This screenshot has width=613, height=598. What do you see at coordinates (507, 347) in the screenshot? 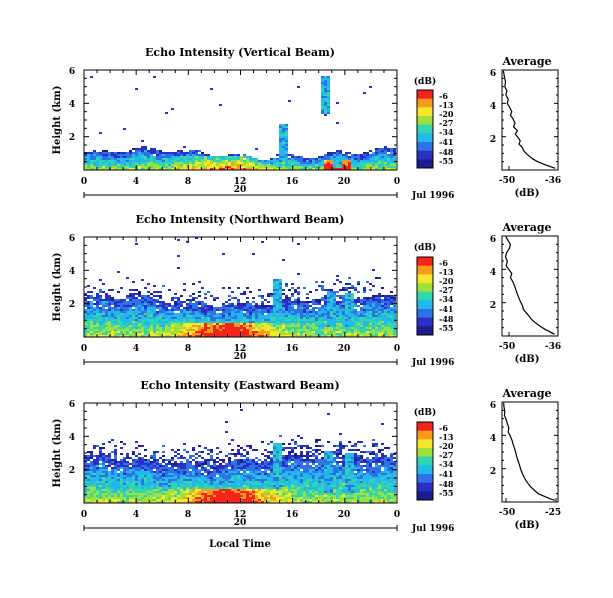
I see `panel-2-avg-xtick-a: -50` at bounding box center [507, 347].